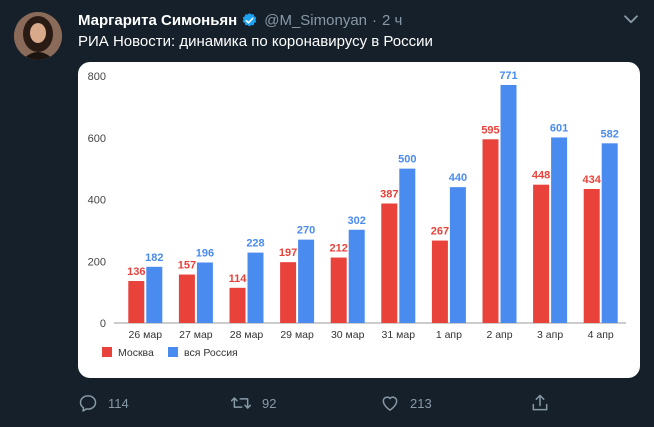 The height and width of the screenshot is (427, 654). Describe the element at coordinates (249, 20) in the screenshot. I see `verified-badge-icon` at that location.